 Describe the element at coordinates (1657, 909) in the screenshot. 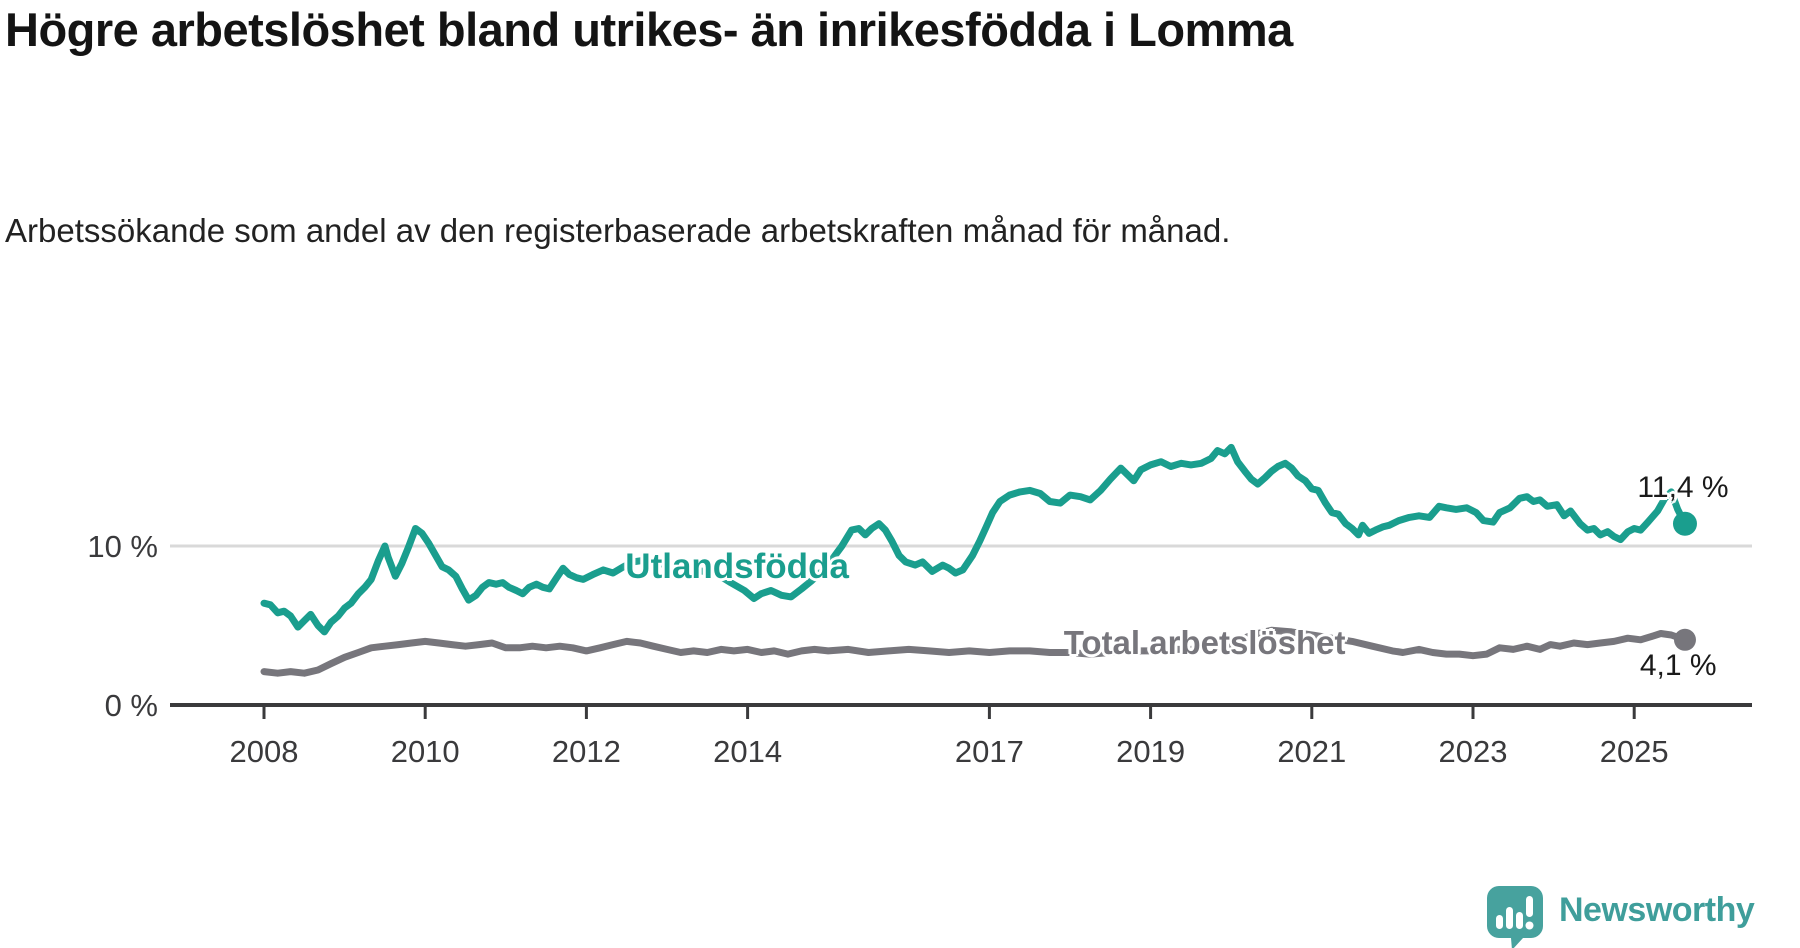

I see `newsworthy-logo-text: Newsworthy` at that location.